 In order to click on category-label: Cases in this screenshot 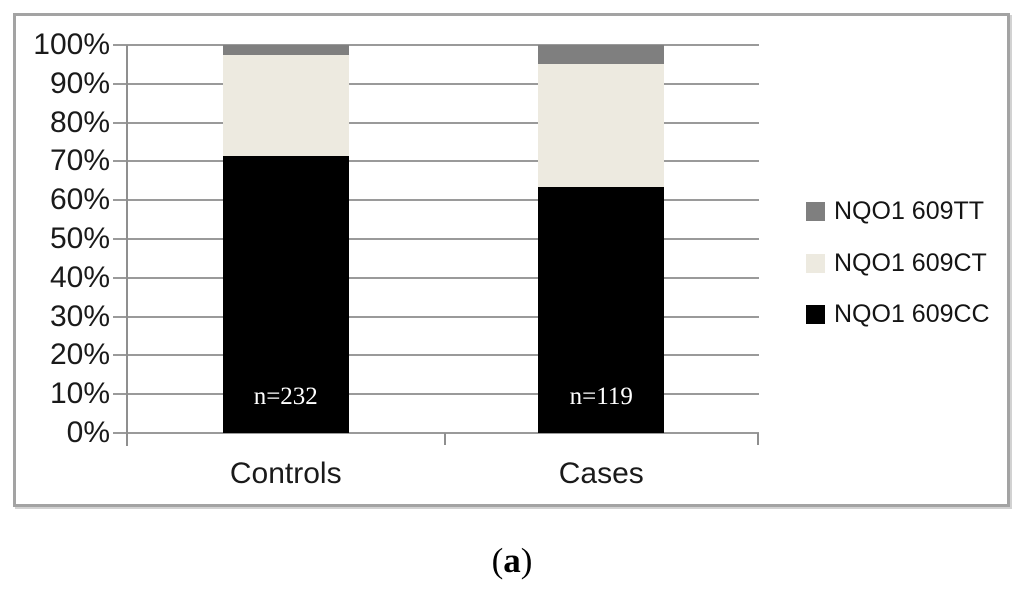, I will do `click(601, 473)`.